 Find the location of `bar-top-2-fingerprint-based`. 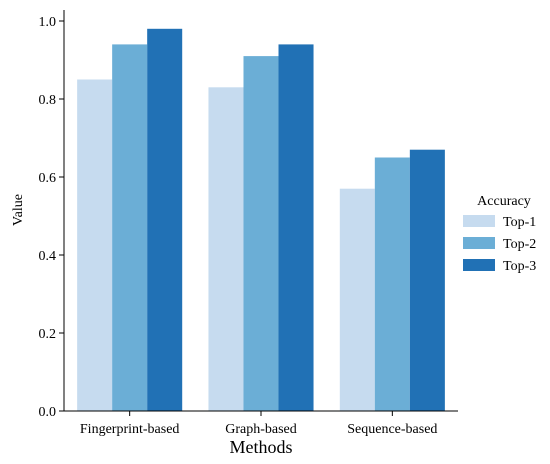

bar-top-2-fingerprint-based is located at coordinates (130, 228).